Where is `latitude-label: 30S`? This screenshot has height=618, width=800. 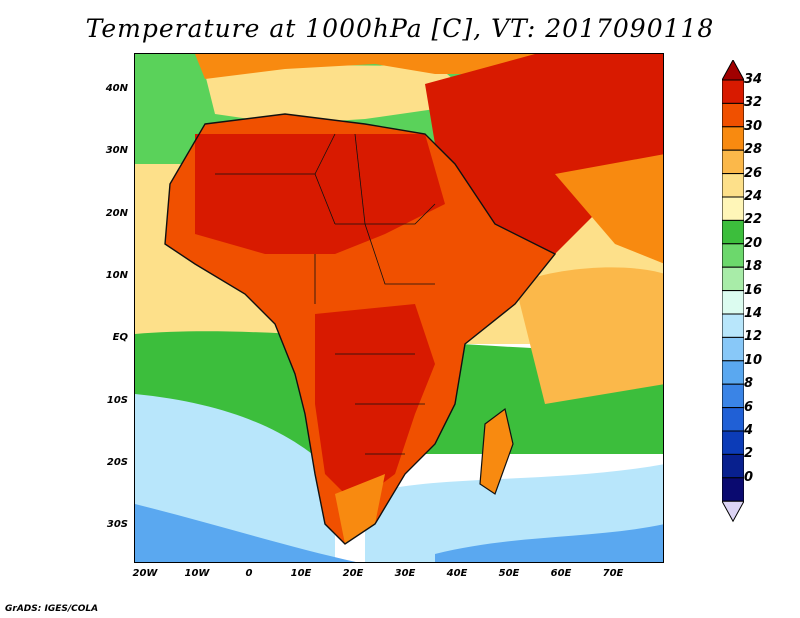 latitude-label: 30S is located at coordinates (117, 524).